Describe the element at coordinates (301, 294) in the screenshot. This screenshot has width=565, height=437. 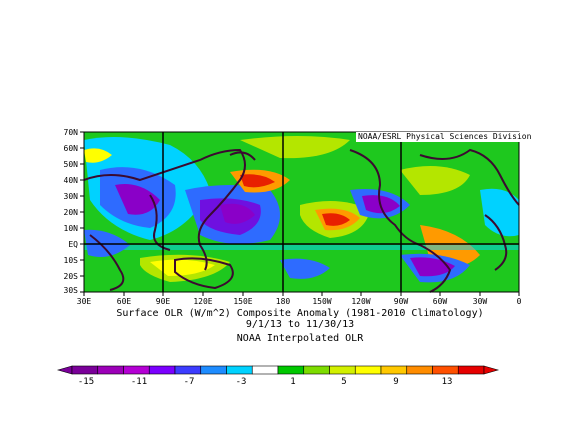
I see `lon-ticks` at that location.